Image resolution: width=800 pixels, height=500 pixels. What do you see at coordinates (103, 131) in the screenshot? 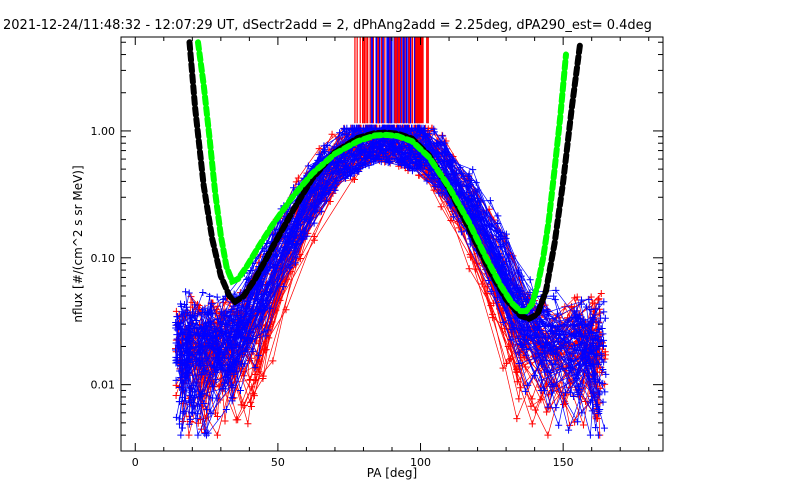
I see `y-tick-label: 1.00` at bounding box center [103, 131].